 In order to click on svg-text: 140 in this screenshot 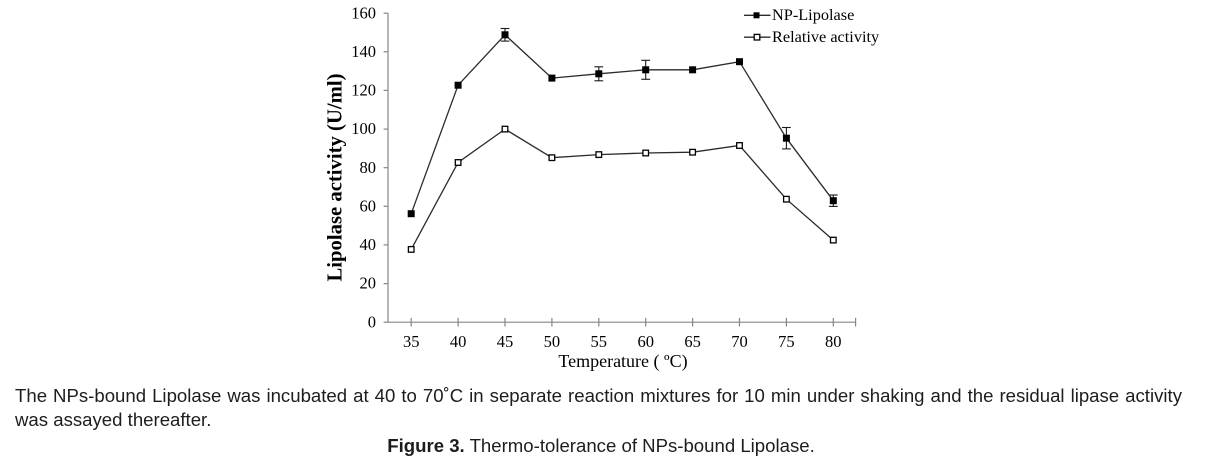, I will do `click(363, 51)`.